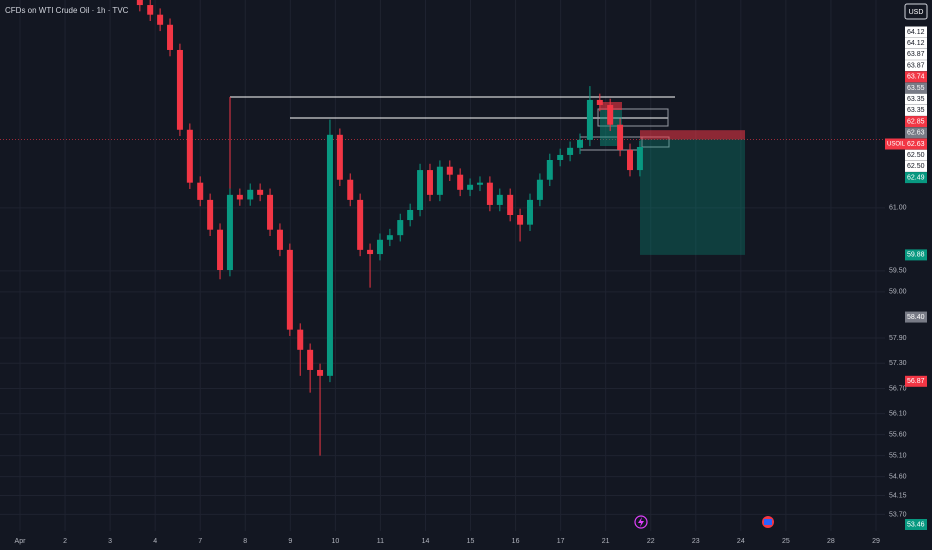 Image resolution: width=932 pixels, height=550 pixels. I want to click on x-tick-label: 17, so click(561, 541).